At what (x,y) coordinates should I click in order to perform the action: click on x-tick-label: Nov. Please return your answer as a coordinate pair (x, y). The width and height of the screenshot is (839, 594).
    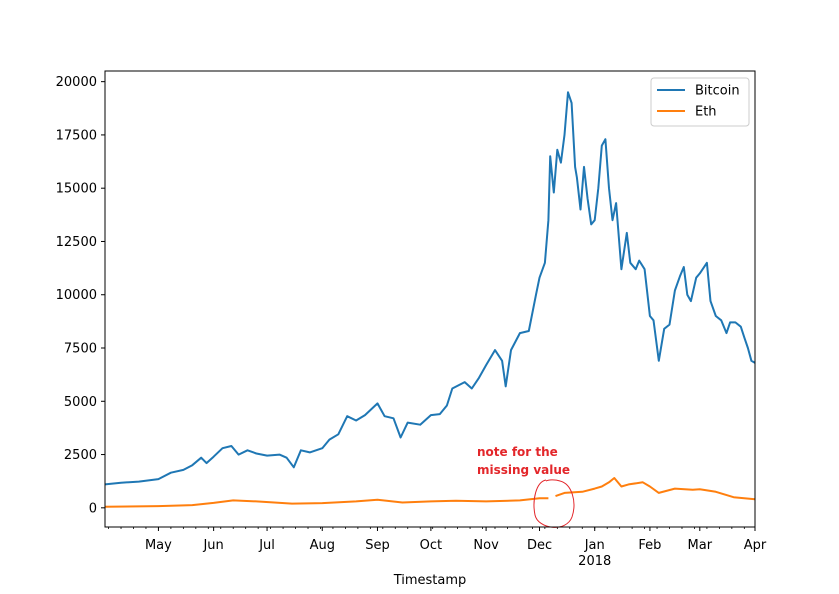
    Looking at the image, I should click on (486, 545).